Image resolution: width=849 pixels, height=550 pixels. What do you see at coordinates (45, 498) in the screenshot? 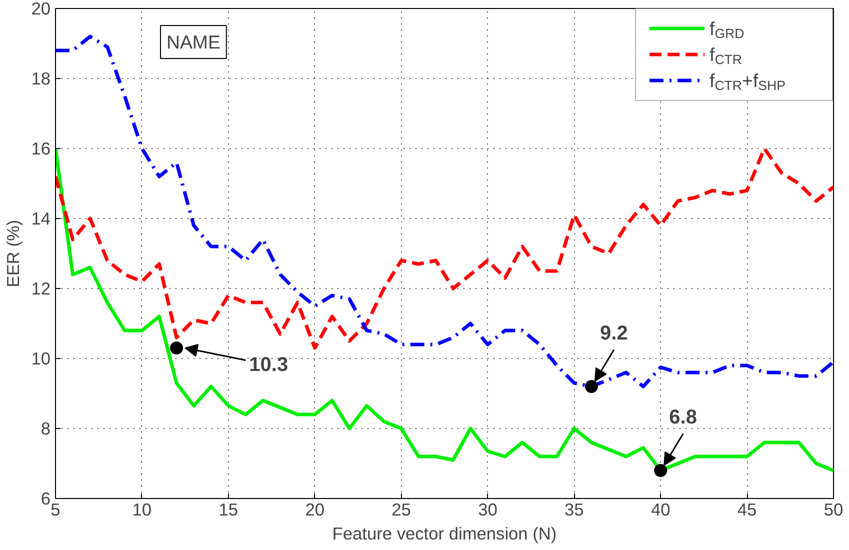
I see `y-tick-label: 6` at bounding box center [45, 498].